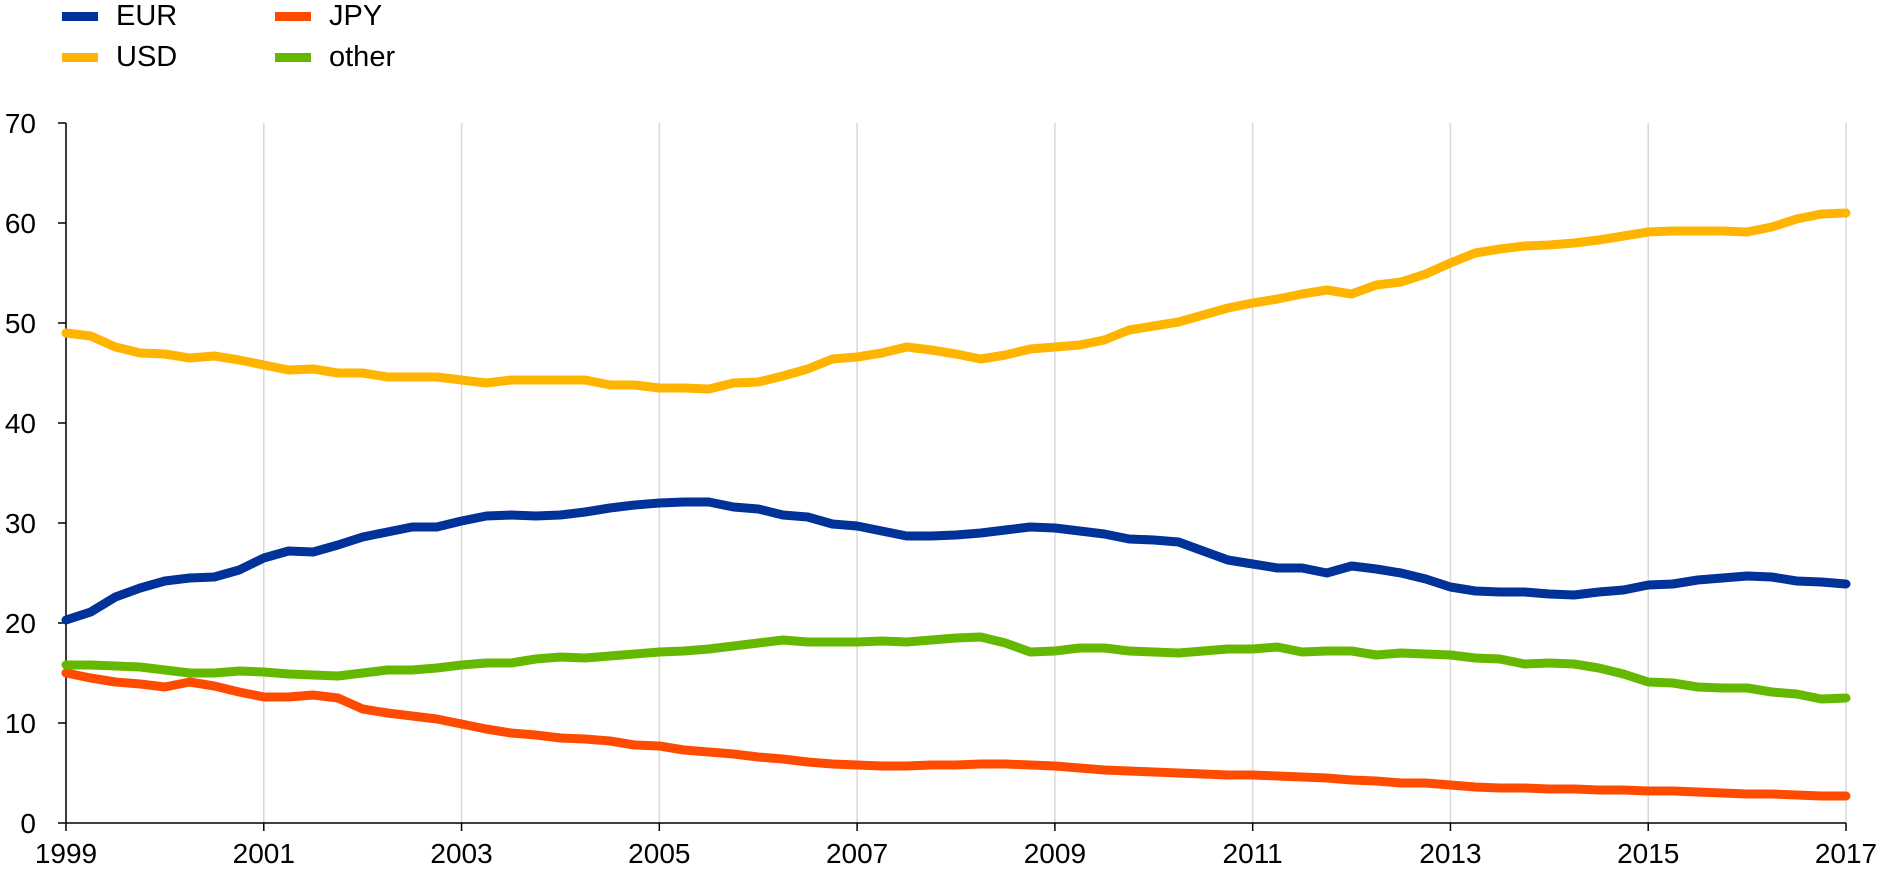 Image resolution: width=1882 pixels, height=871 pixels. Describe the element at coordinates (20, 423) in the screenshot. I see `y-tick-label-40: 40` at that location.